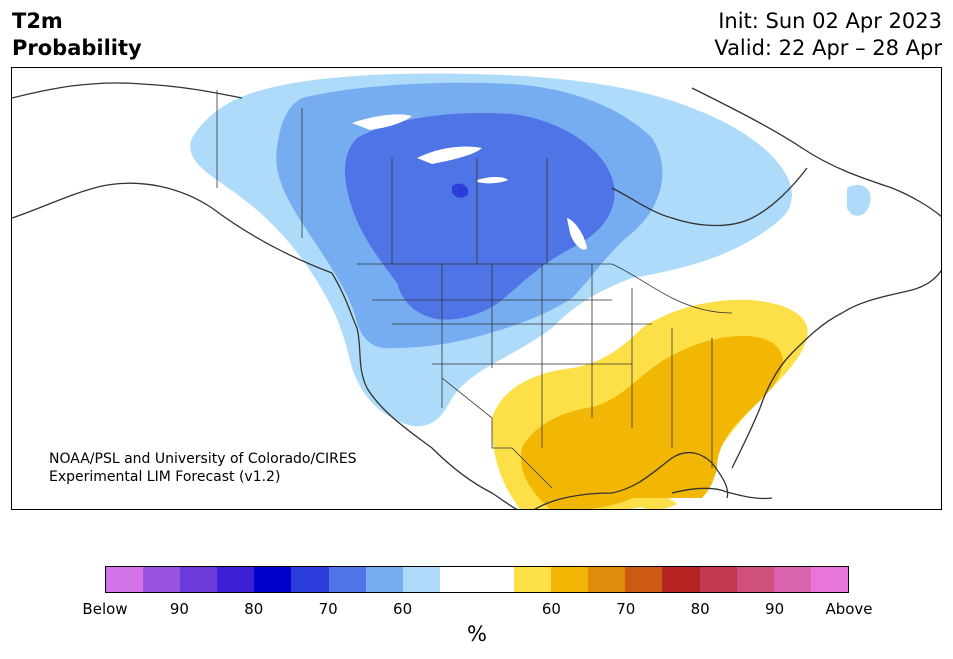 The image size is (953, 659). What do you see at coordinates (37, 21) in the screenshot?
I see `title-line-1: T2m` at bounding box center [37, 21].